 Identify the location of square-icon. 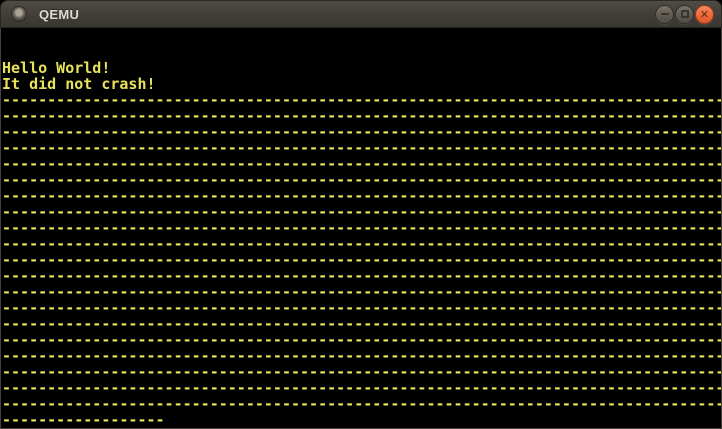
(684, 14).